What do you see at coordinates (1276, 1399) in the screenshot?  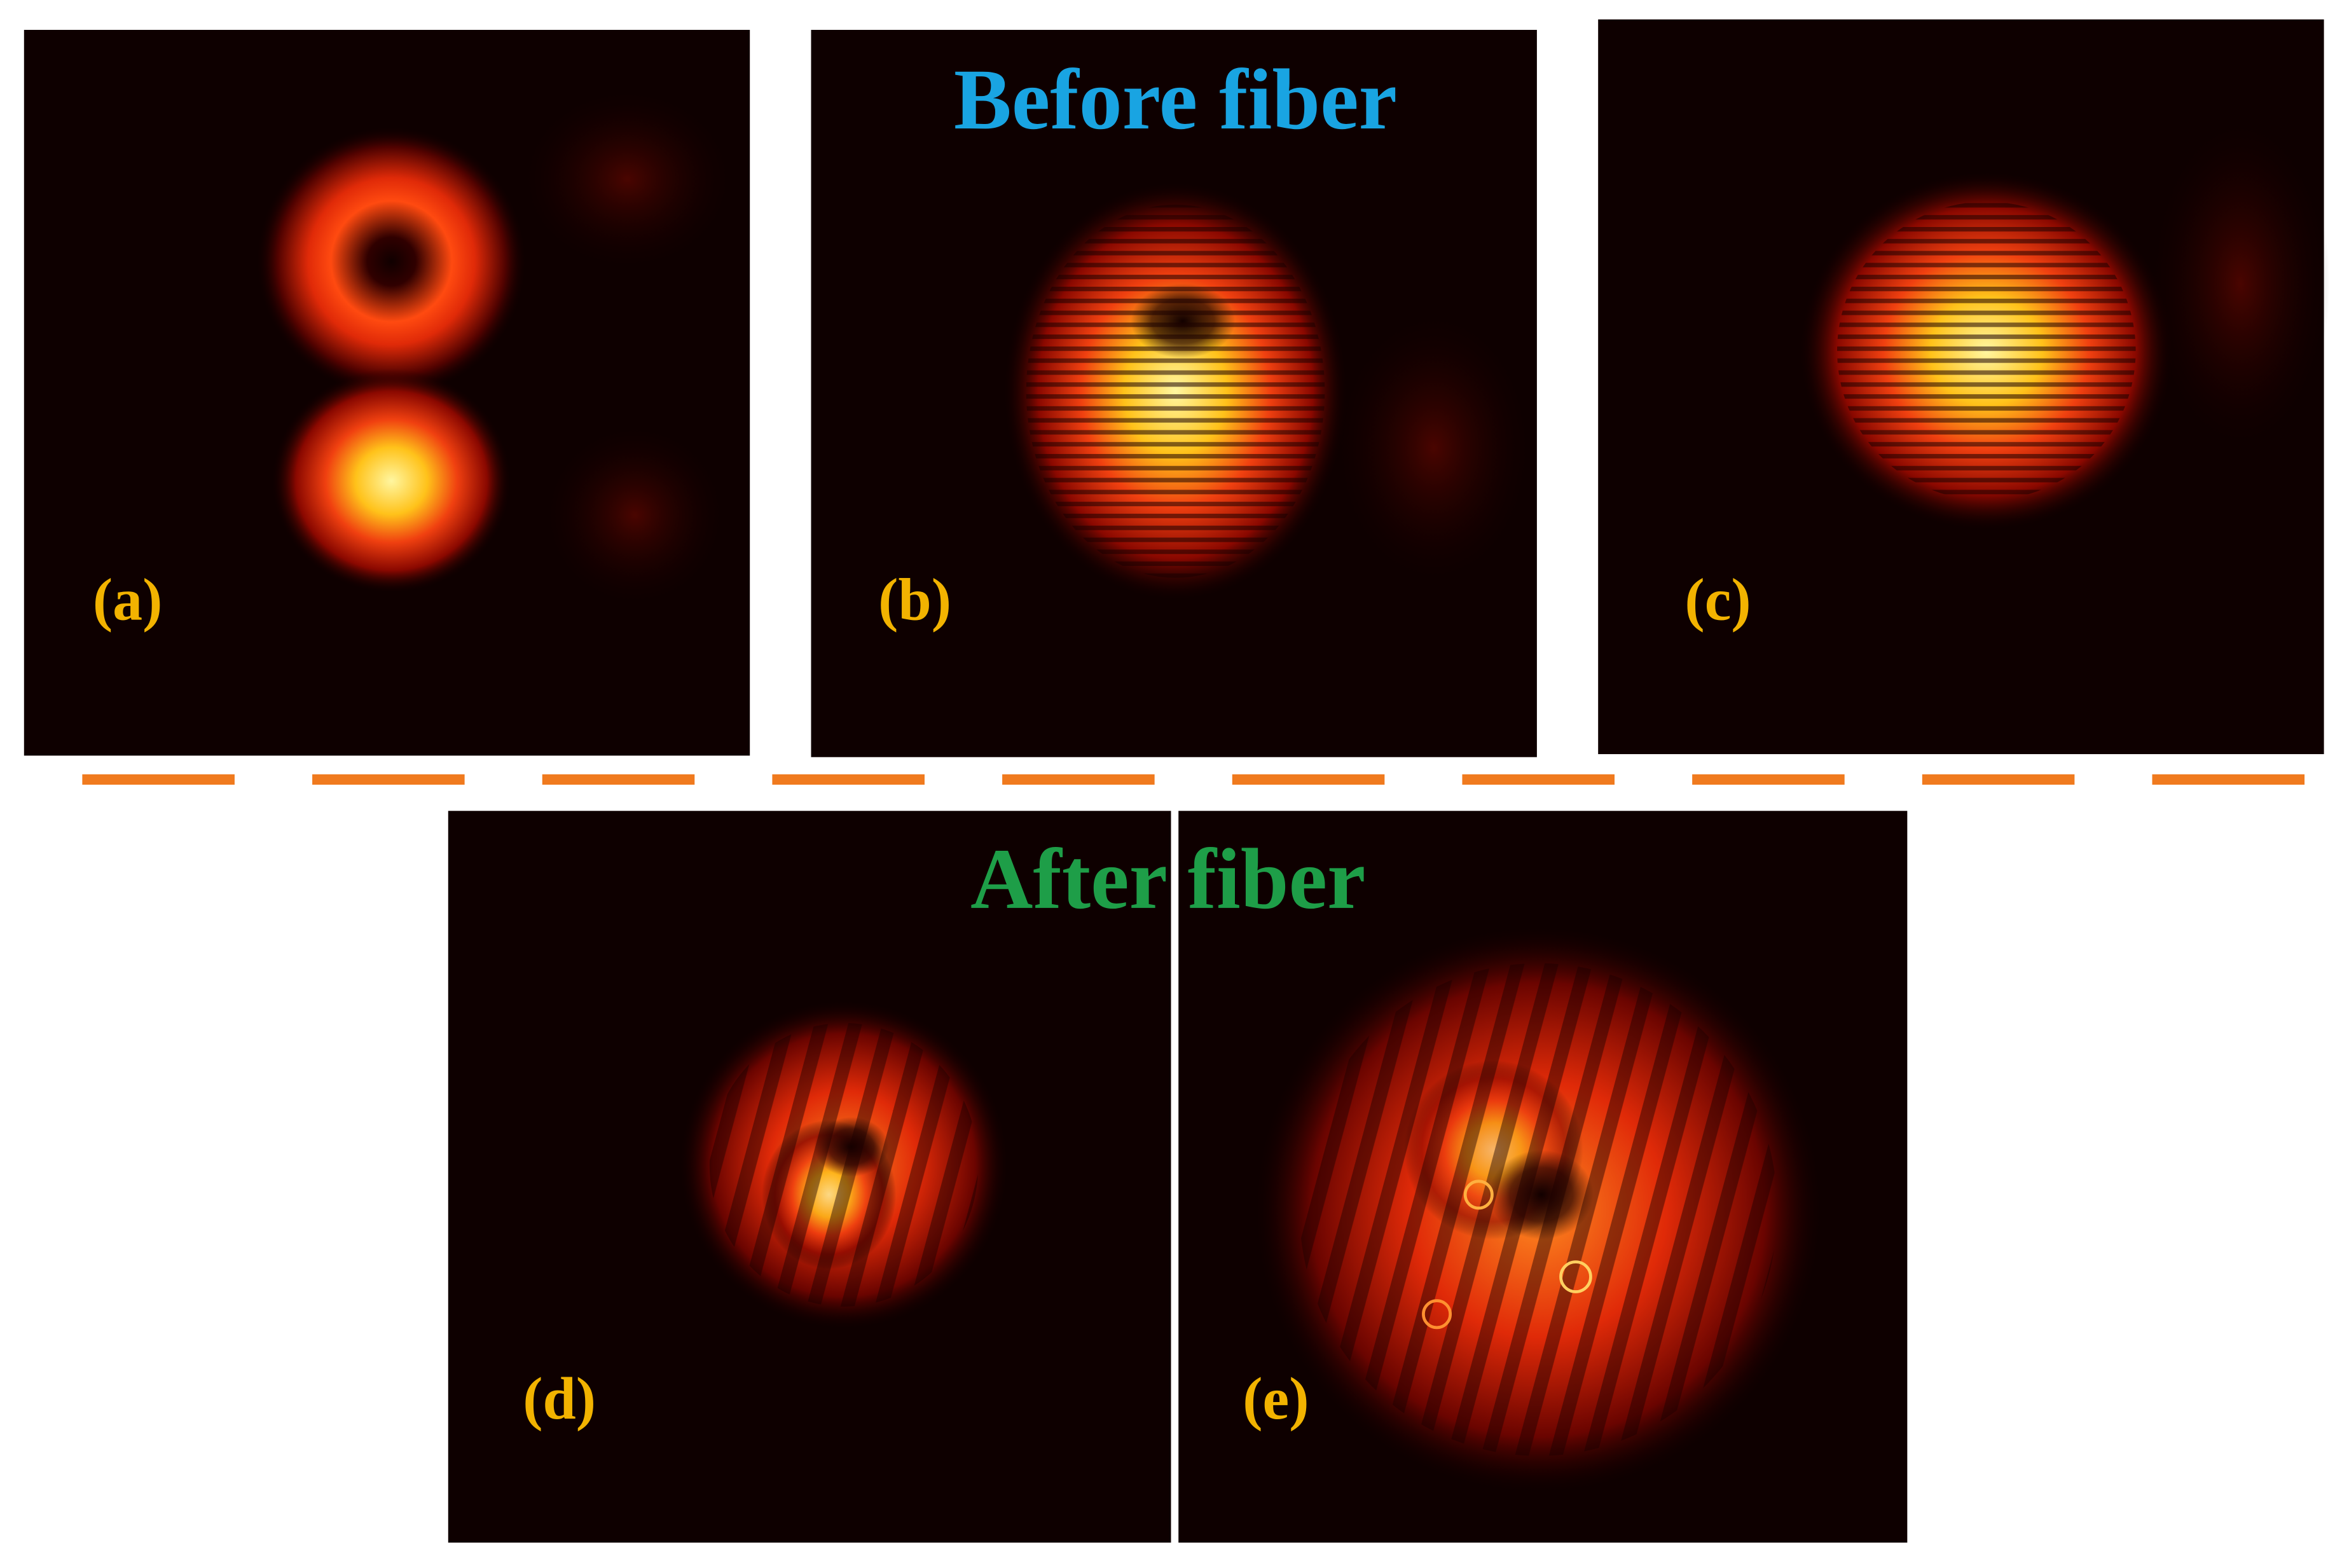 I see `panel-label: (e)` at bounding box center [1276, 1399].